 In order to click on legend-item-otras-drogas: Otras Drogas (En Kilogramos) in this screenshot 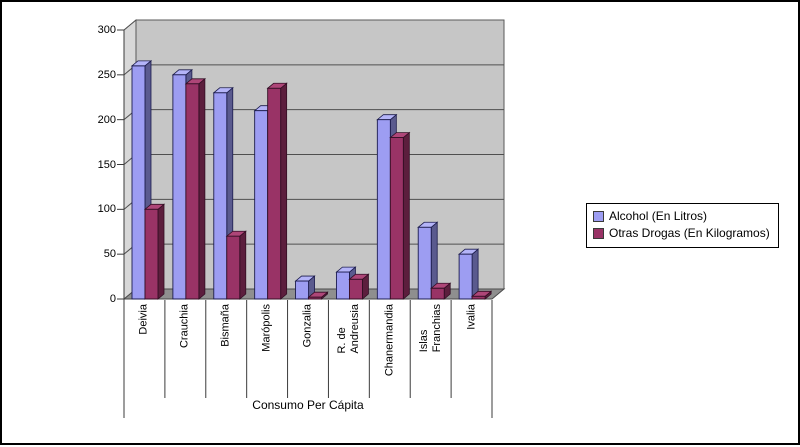, I will do `click(681, 233)`.